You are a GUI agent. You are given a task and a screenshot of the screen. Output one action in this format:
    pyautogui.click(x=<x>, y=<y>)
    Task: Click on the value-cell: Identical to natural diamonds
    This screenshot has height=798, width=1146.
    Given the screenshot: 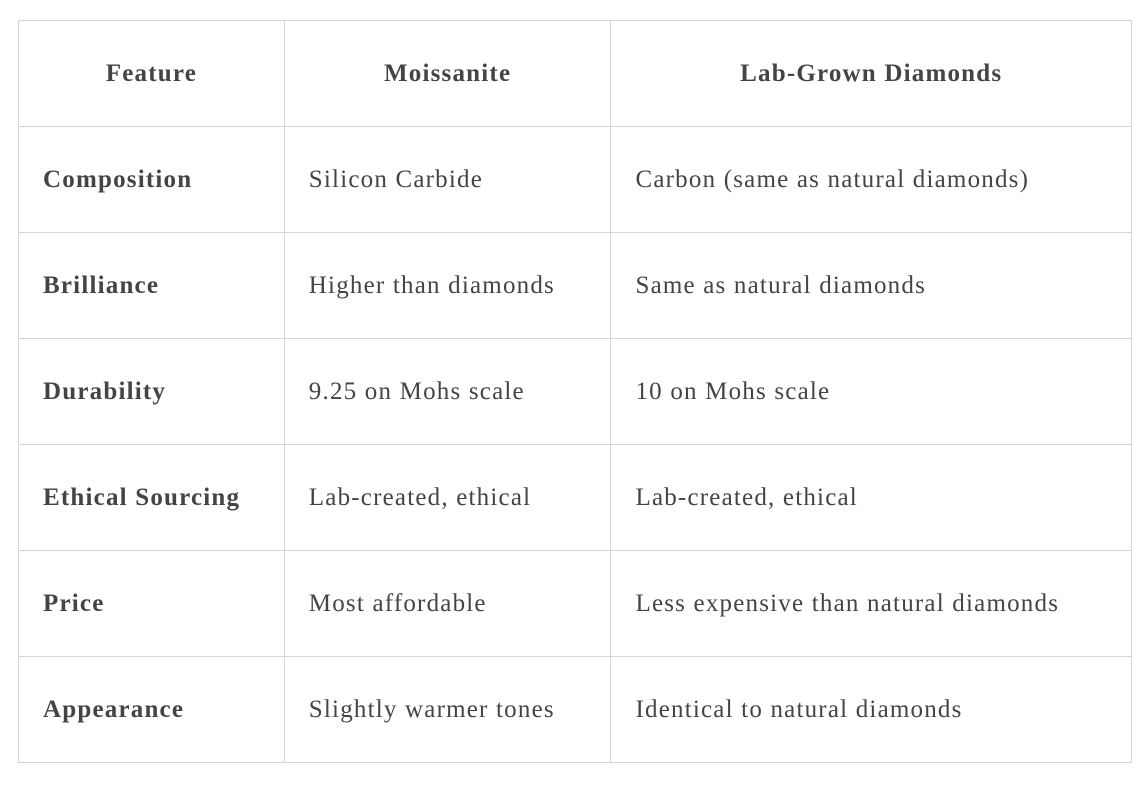 What is the action you would take?
    pyautogui.click(x=871, y=709)
    